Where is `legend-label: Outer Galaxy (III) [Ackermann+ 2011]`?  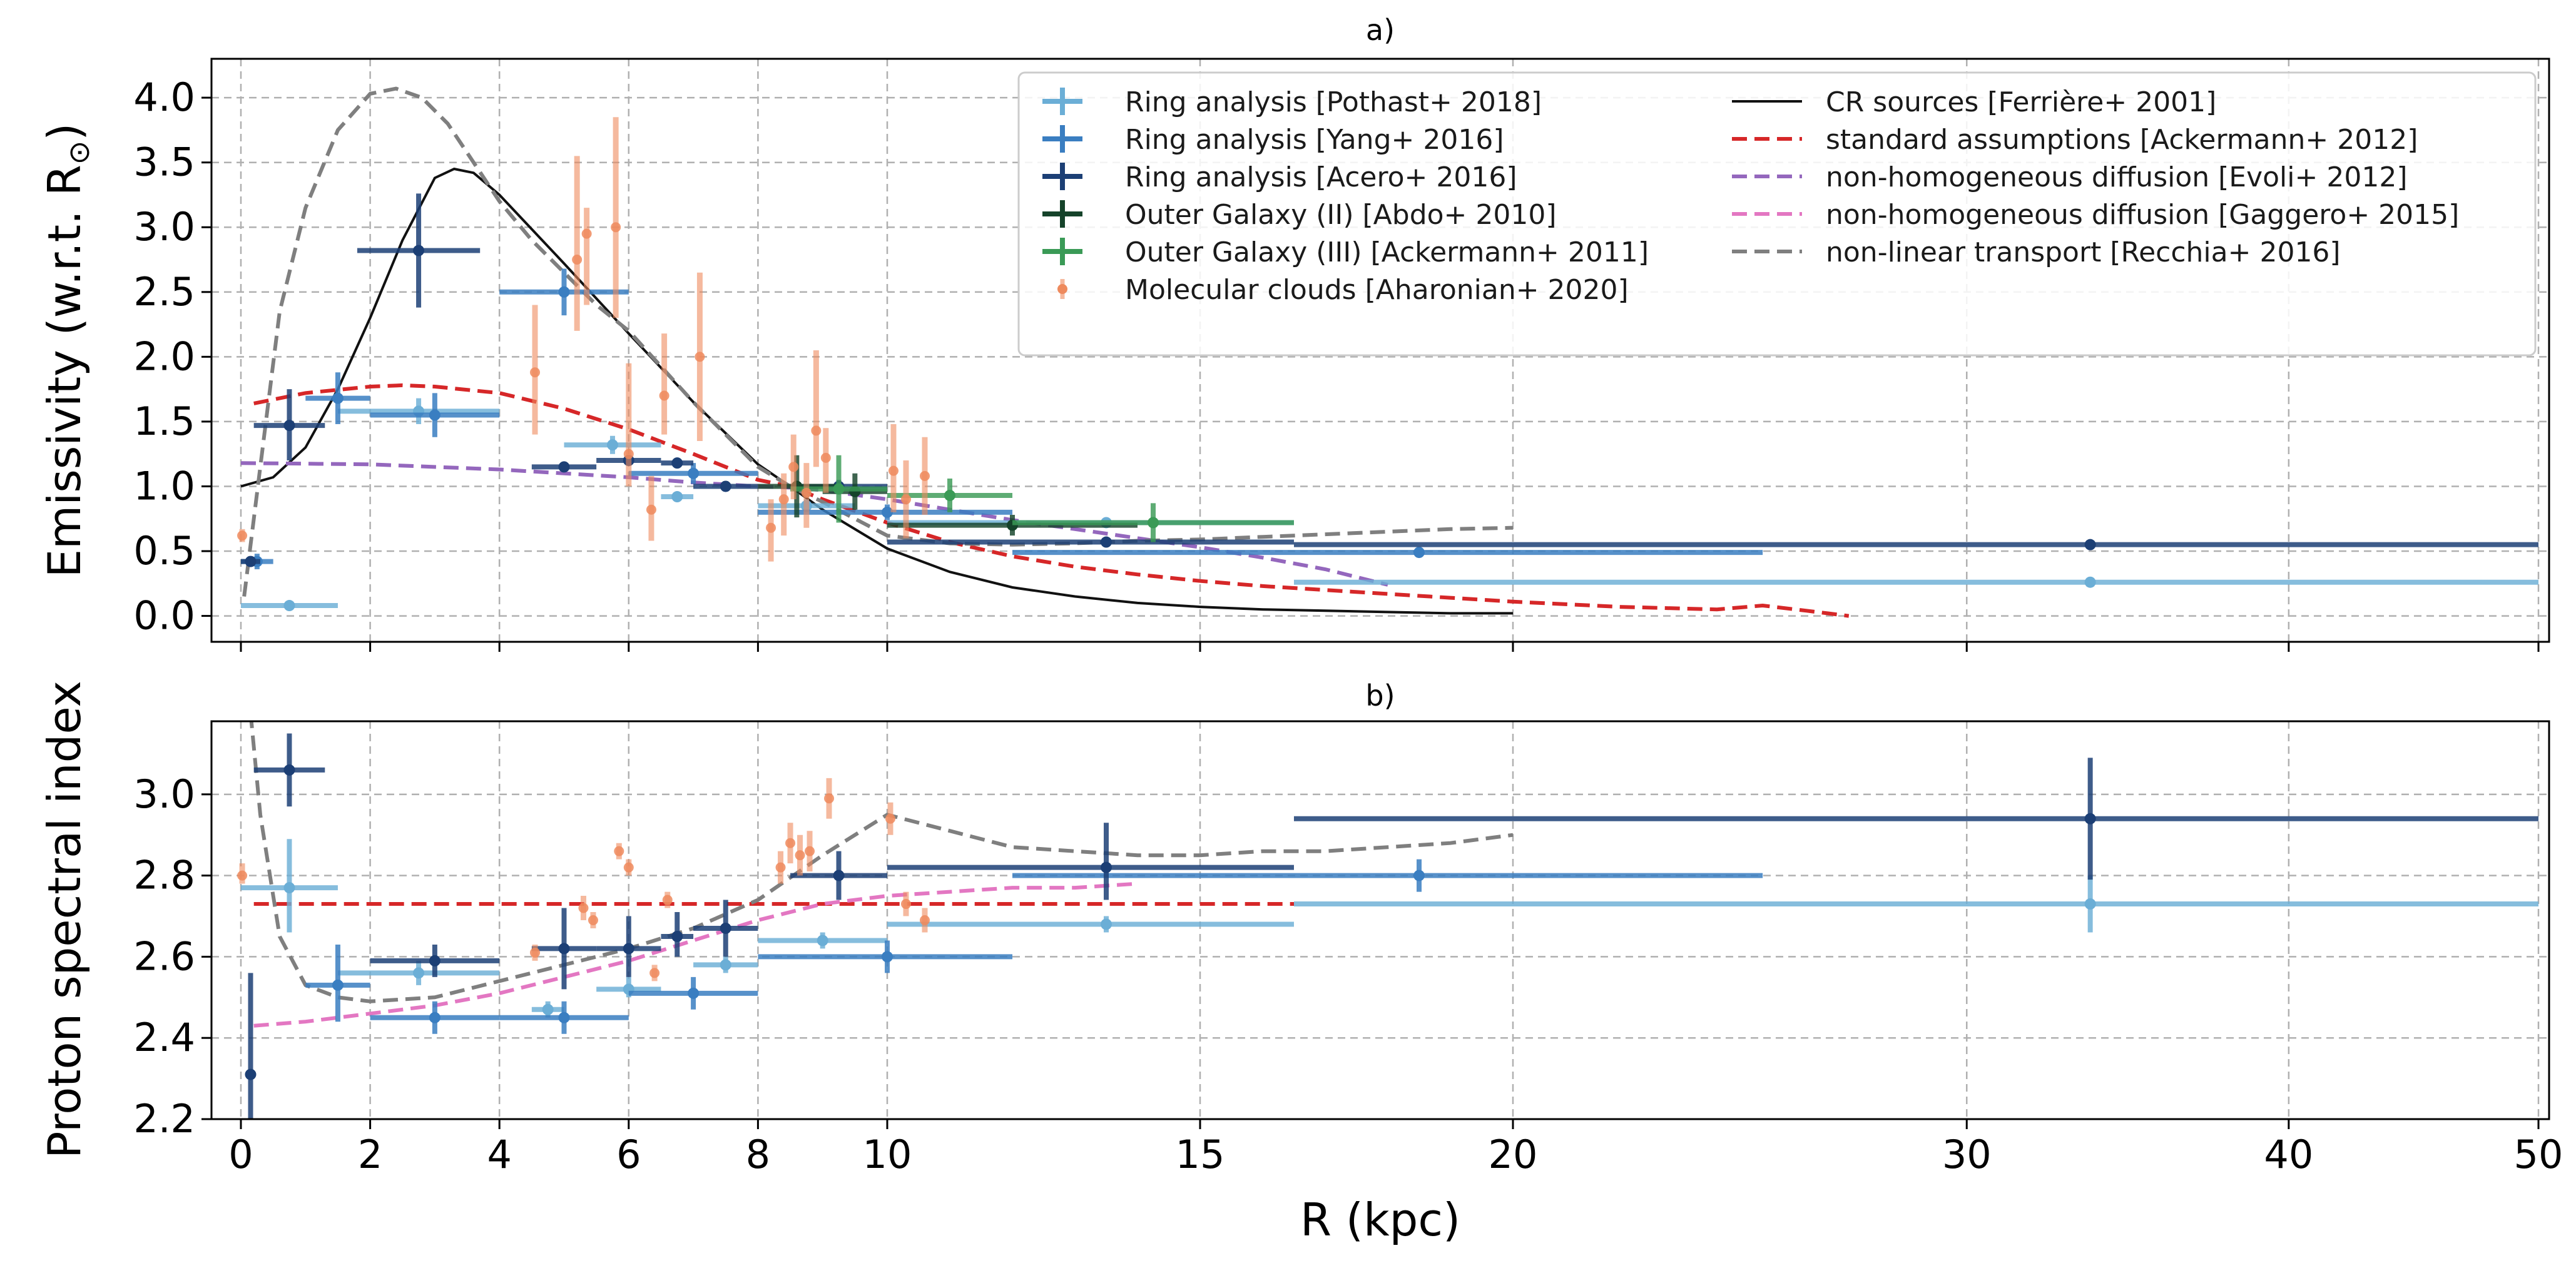 legend-label: Outer Galaxy (III) [Ackermann+ 2011] is located at coordinates (1387, 252).